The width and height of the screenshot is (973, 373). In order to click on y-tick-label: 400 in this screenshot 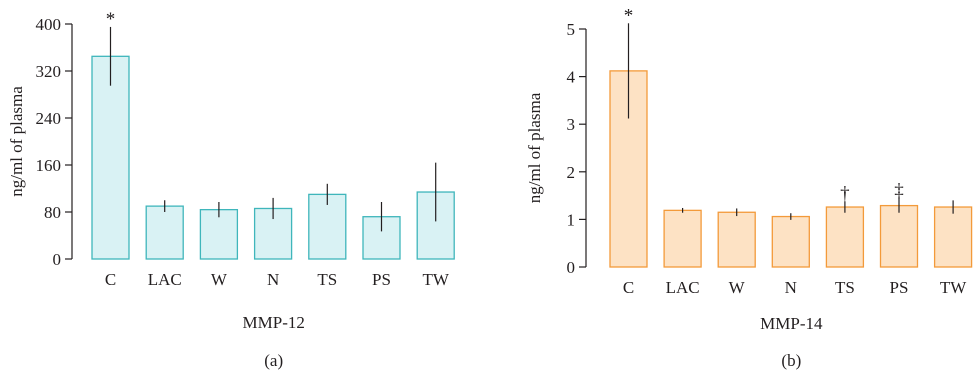, I will do `click(49, 24)`.